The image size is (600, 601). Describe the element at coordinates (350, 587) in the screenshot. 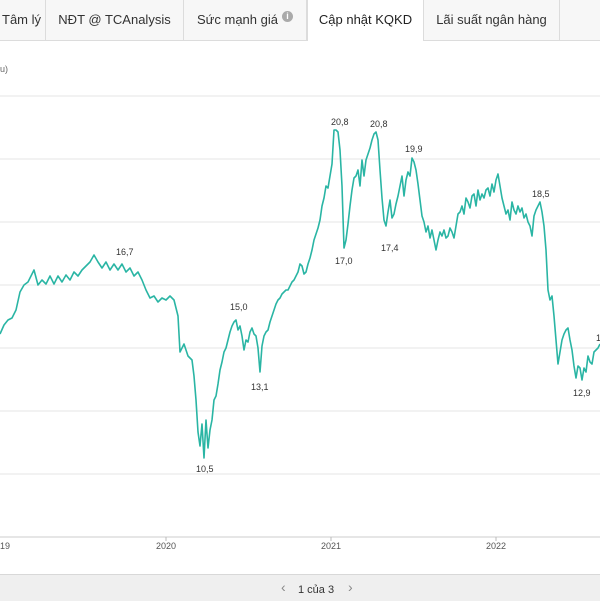

I see `chevron-right-icon: ›` at that location.